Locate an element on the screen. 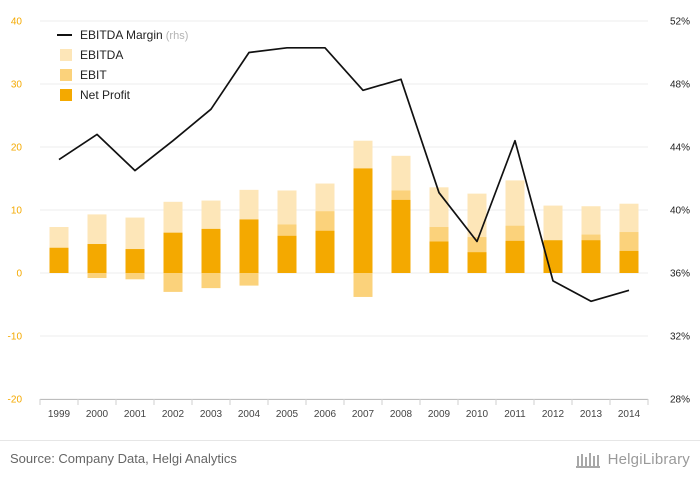 Image resolution: width=700 pixels, height=483 pixels. y-right-tick-label: 48% is located at coordinates (680, 85).